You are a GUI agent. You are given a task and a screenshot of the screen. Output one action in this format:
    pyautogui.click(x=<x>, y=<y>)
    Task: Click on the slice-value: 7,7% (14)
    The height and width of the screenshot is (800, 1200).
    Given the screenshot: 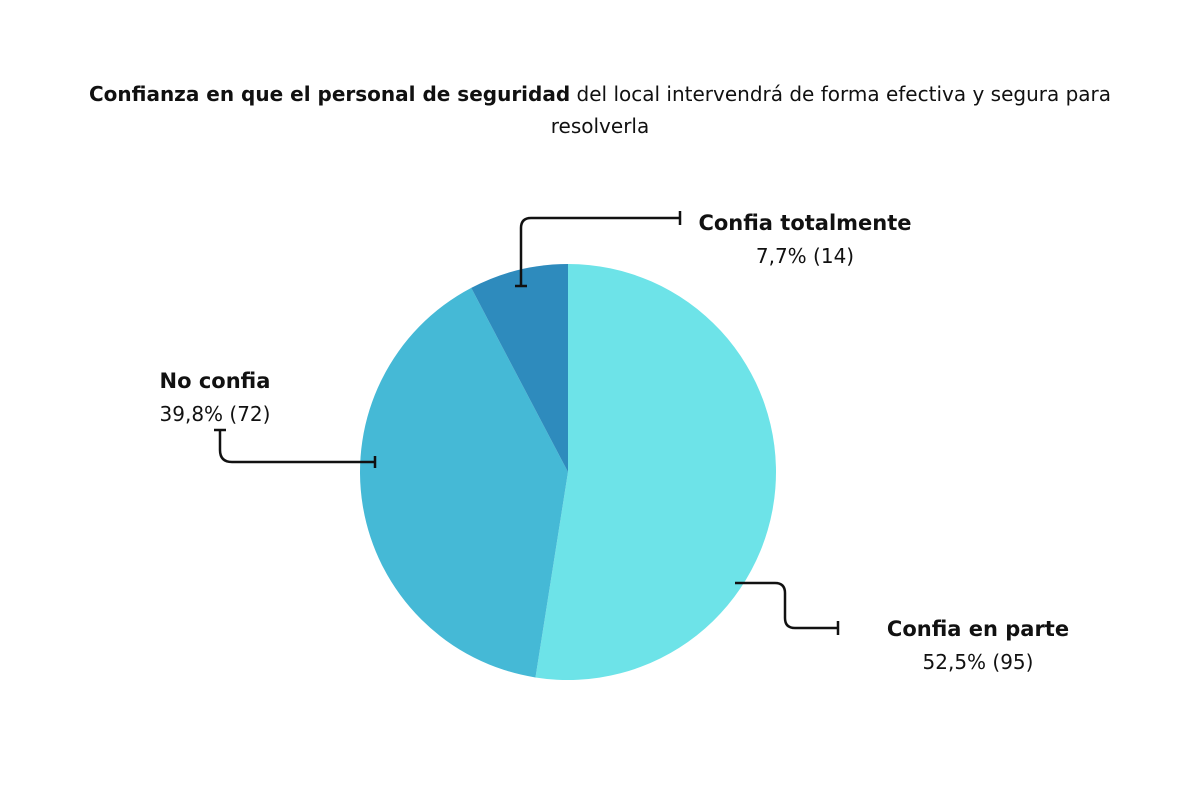 What is the action you would take?
    pyautogui.click(x=805, y=256)
    